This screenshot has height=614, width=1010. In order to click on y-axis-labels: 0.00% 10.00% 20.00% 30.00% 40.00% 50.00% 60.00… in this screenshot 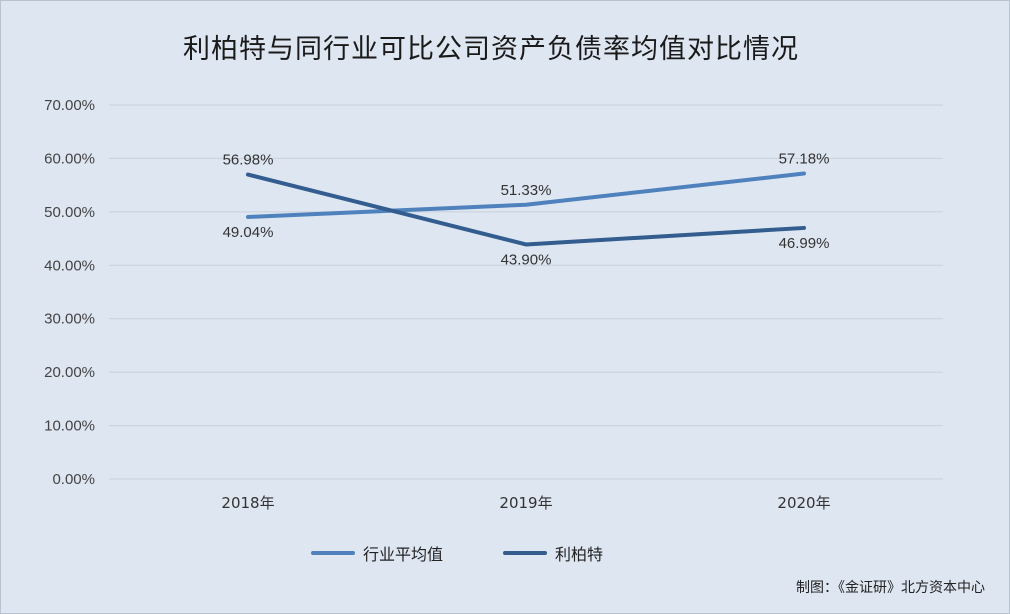, I will do `click(69, 292)`.